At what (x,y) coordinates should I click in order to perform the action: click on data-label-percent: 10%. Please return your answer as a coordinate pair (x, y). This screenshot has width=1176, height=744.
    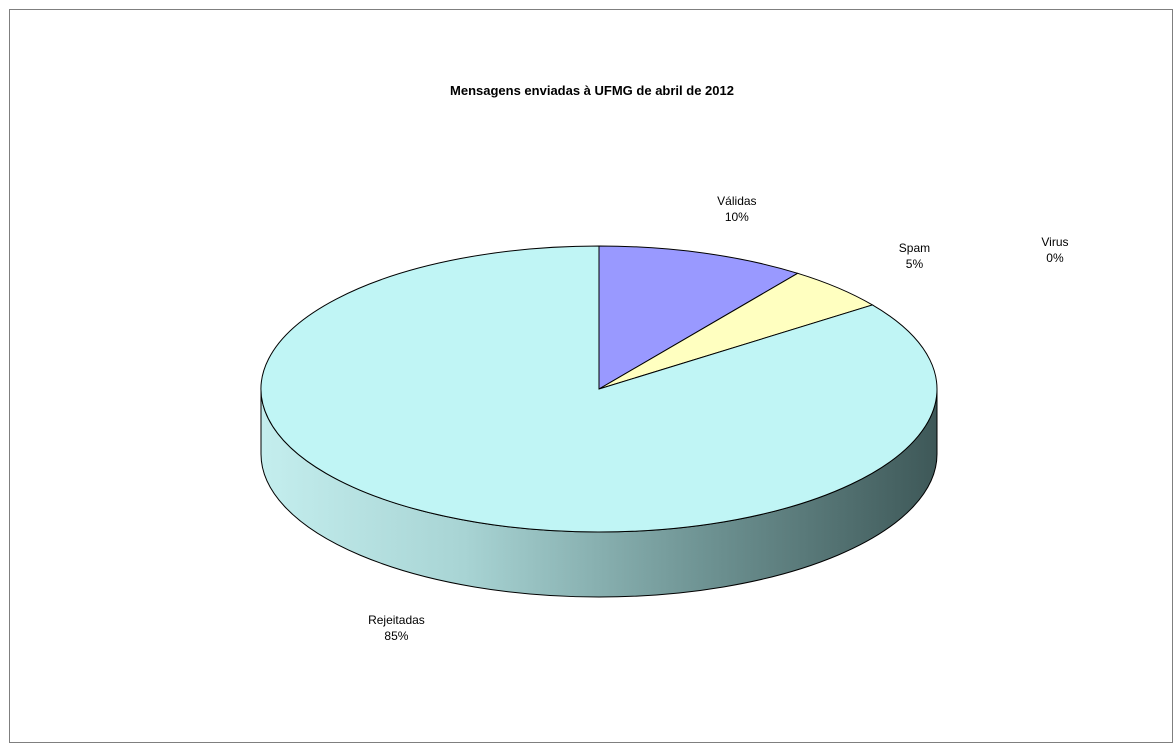
    Looking at the image, I should click on (736, 217).